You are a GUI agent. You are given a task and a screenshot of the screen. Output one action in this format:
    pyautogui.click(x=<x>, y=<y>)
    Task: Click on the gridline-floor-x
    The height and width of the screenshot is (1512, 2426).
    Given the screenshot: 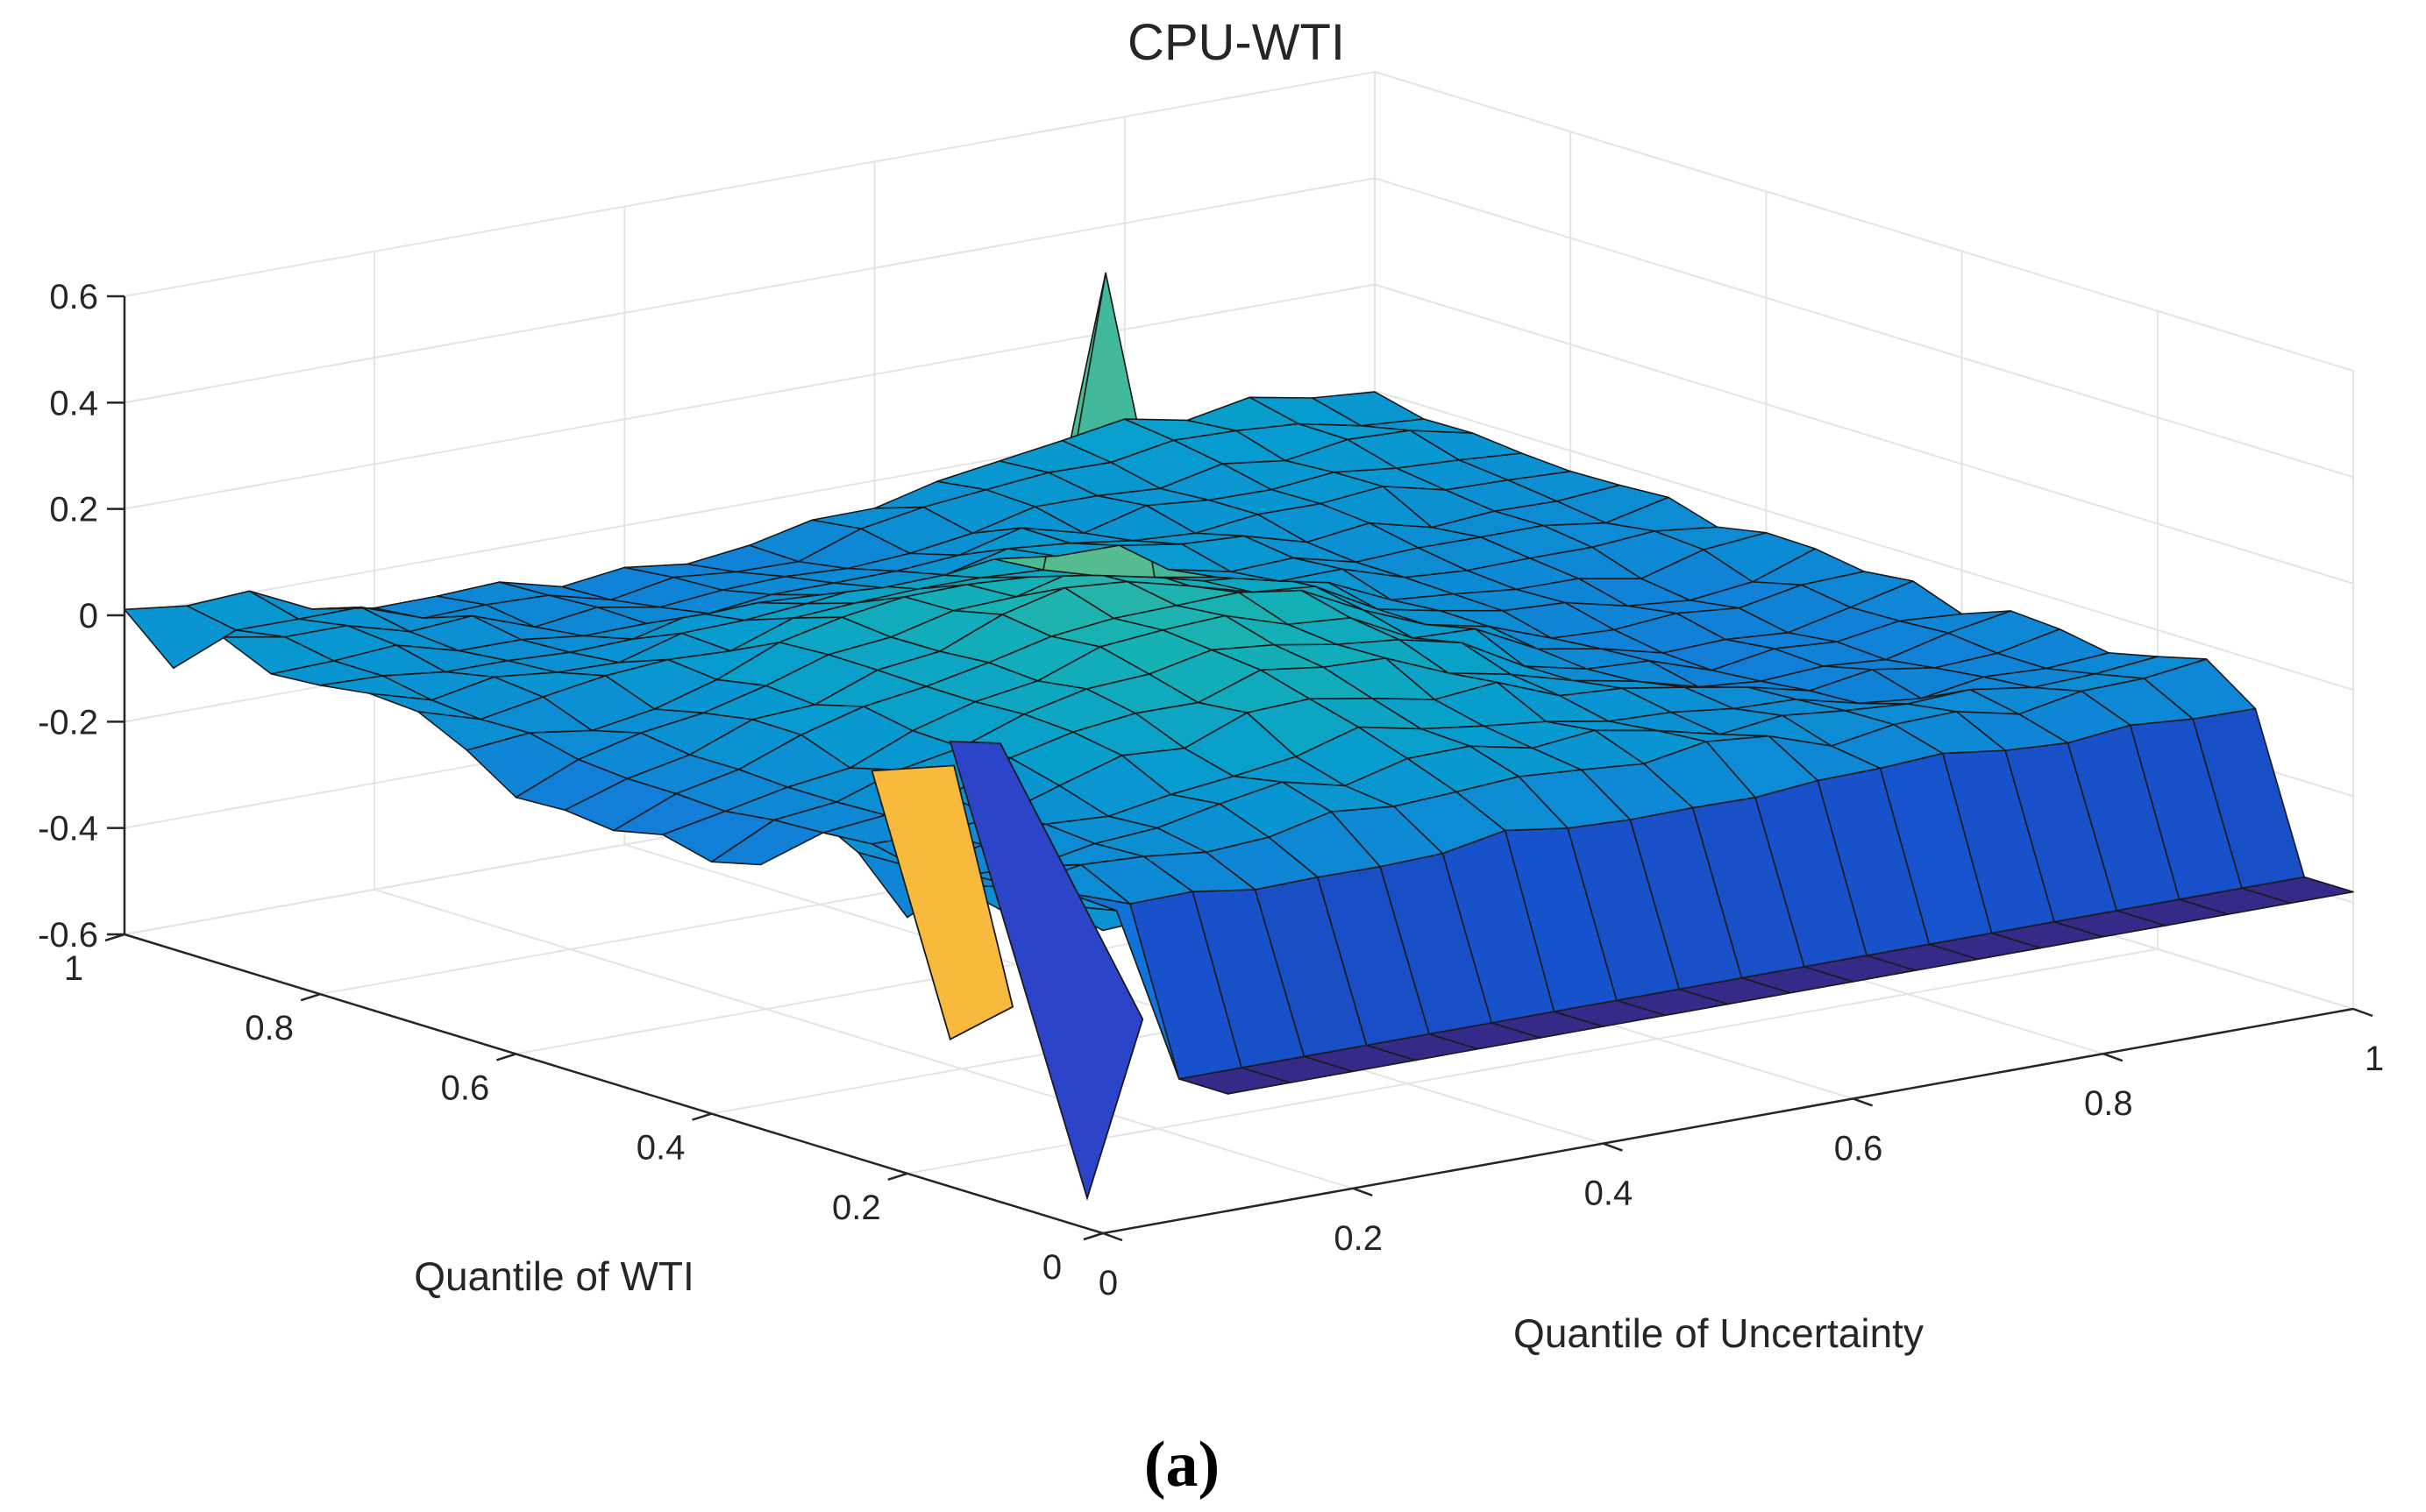 What is the action you would take?
    pyautogui.click(x=864, y=1038)
    